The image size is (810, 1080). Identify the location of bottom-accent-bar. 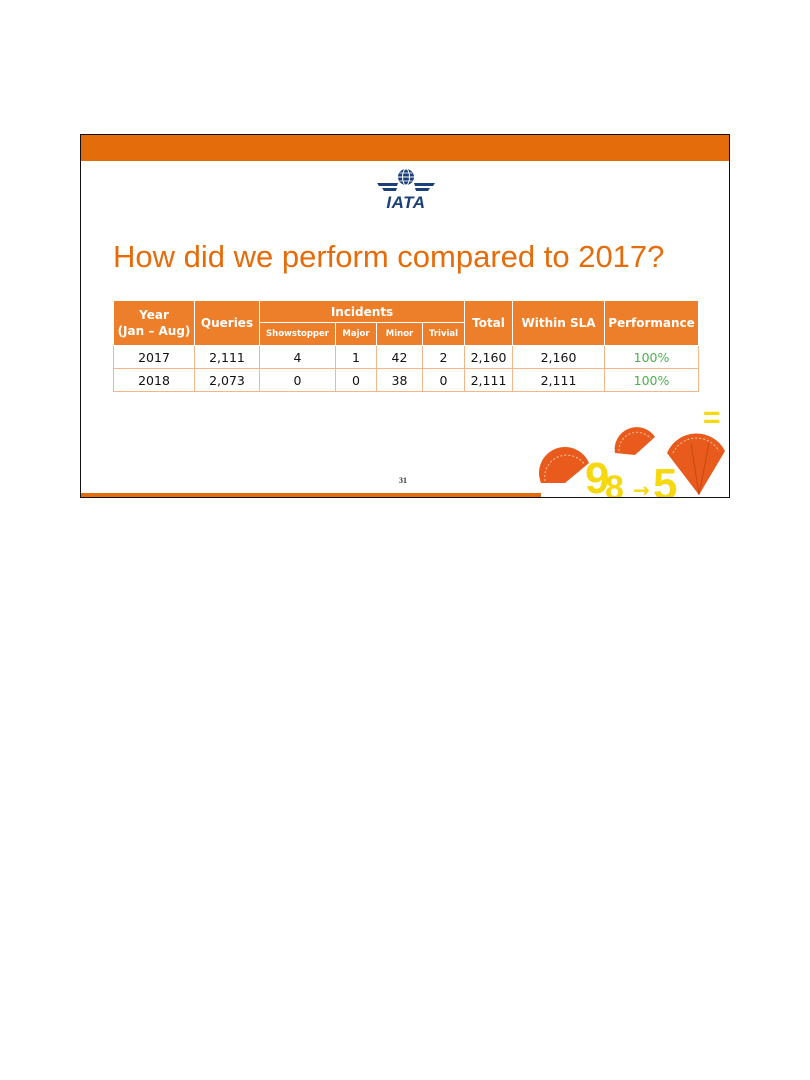
(311, 495).